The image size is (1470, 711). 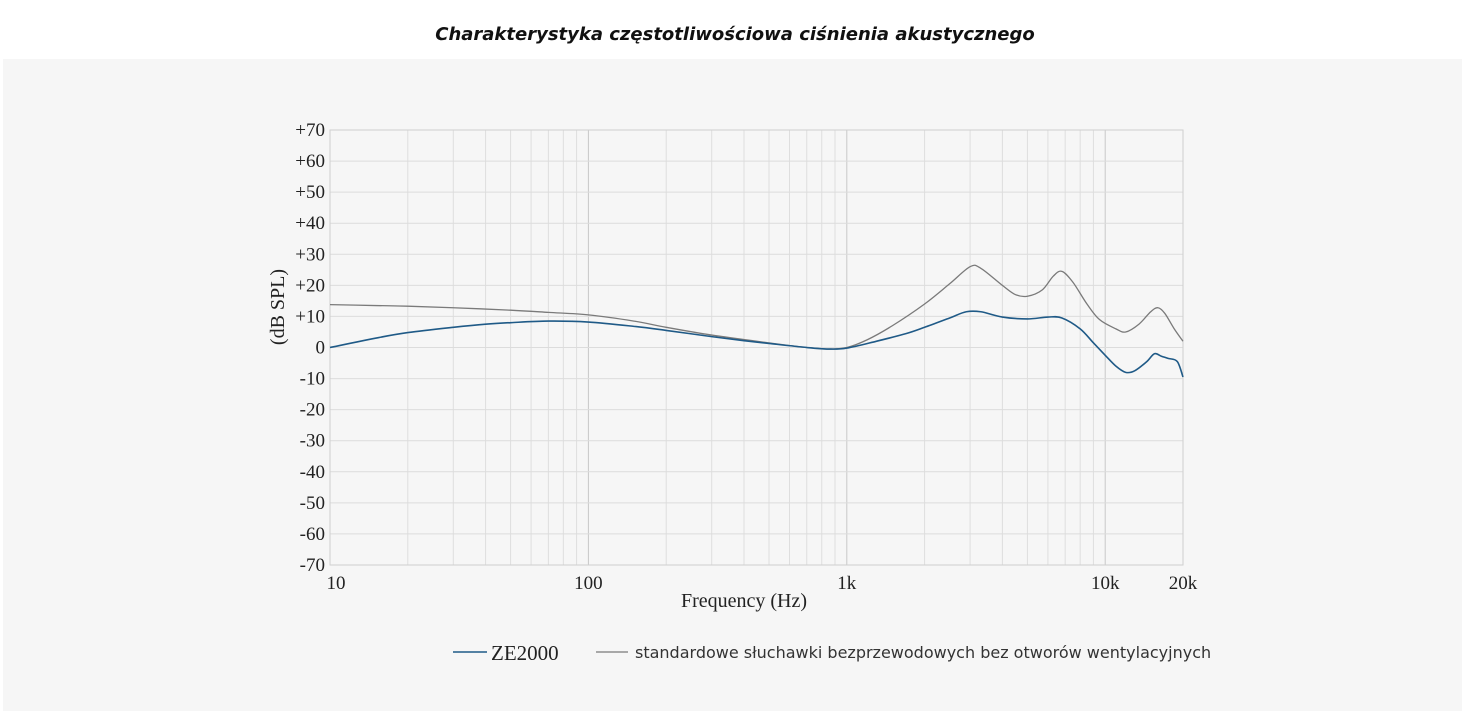 What do you see at coordinates (310, 316) in the screenshot?
I see `y-tick-label: +10` at bounding box center [310, 316].